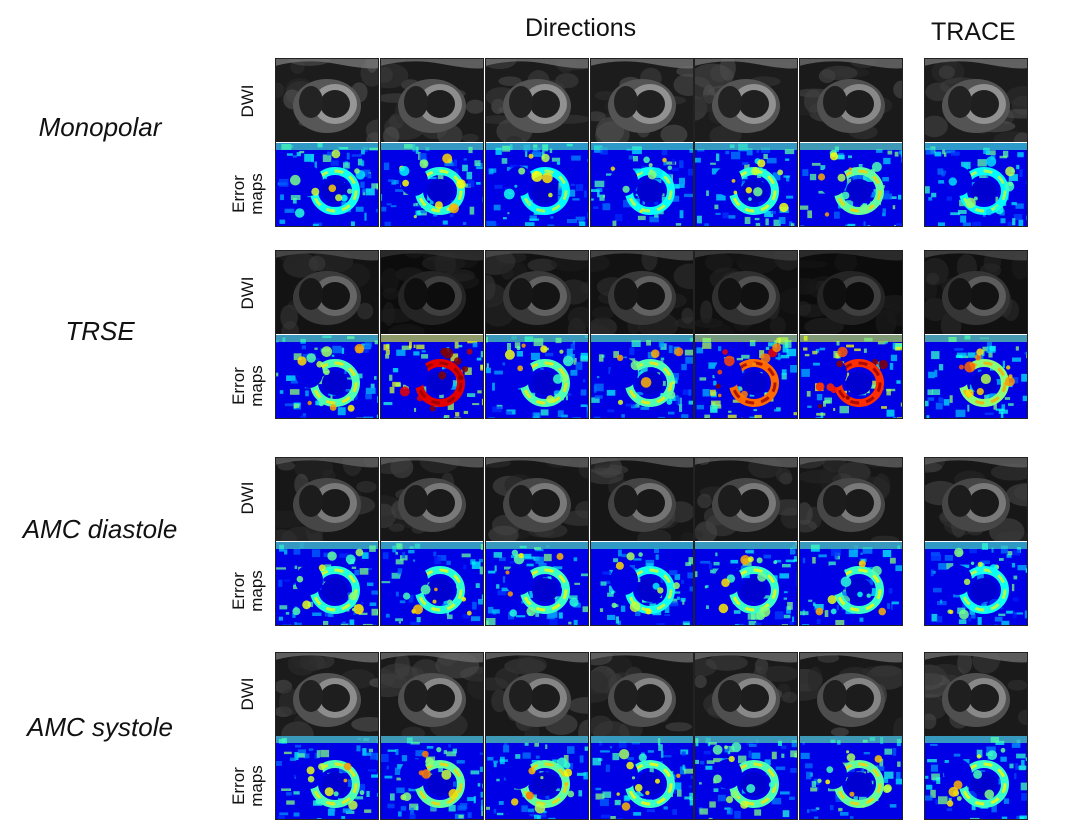 The image size is (1090, 828). I want to click on directions-header: Directions, so click(580, 28).